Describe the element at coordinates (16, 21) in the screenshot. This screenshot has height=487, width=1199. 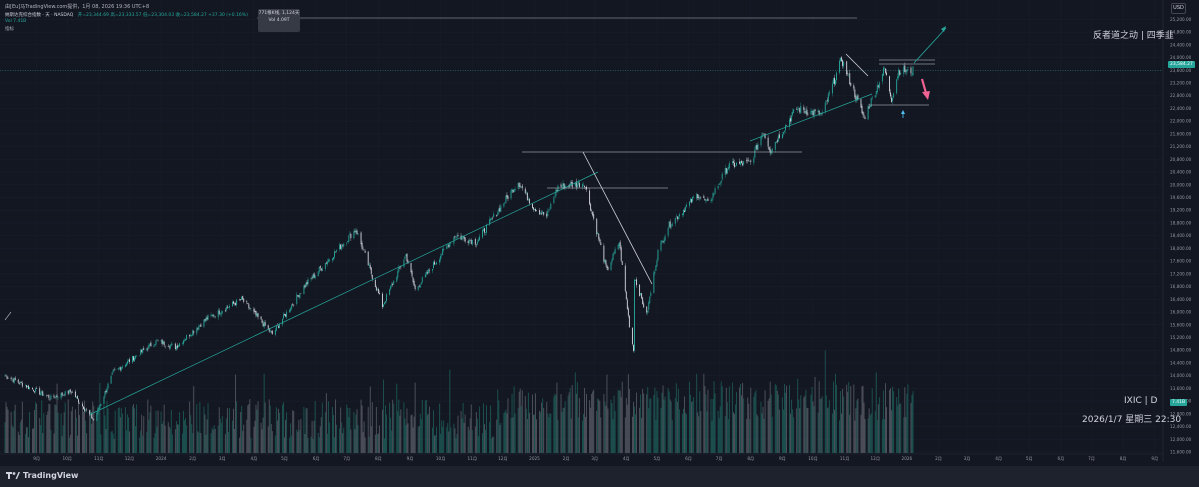
I see `volume-legend: Vol 7.41B` at that location.